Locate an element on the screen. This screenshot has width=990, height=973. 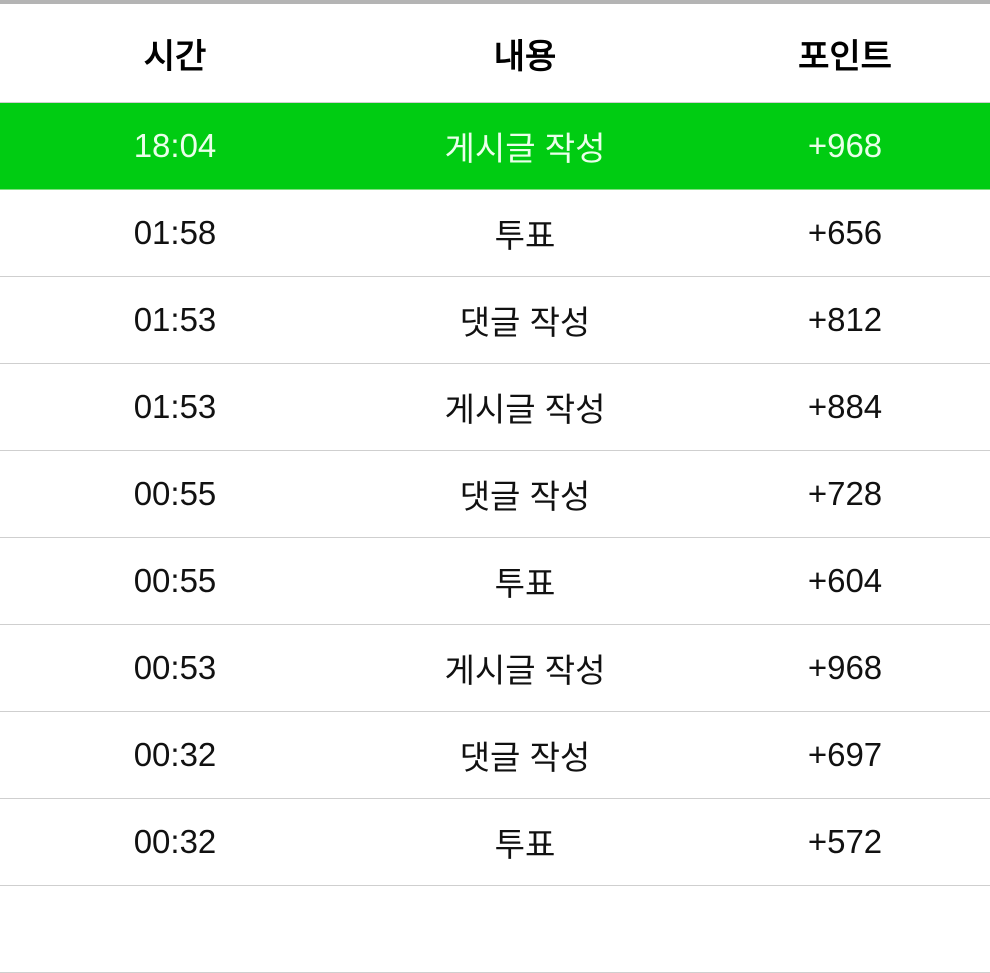
table-row: 01:53 게시글 작성 +884 is located at coordinates (495, 407).